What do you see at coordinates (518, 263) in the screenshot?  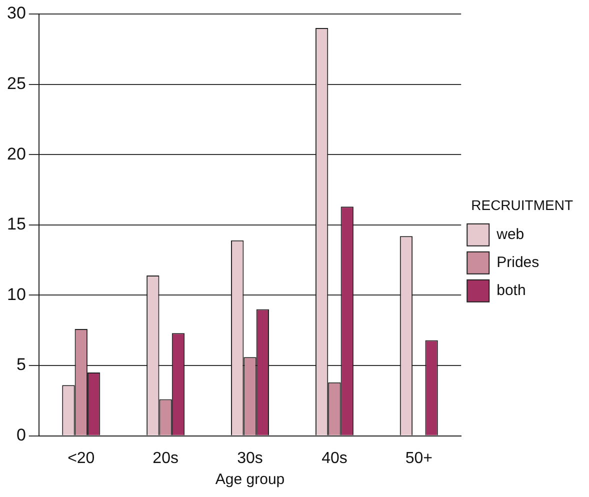 I see `legend-label: Prides` at bounding box center [518, 263].